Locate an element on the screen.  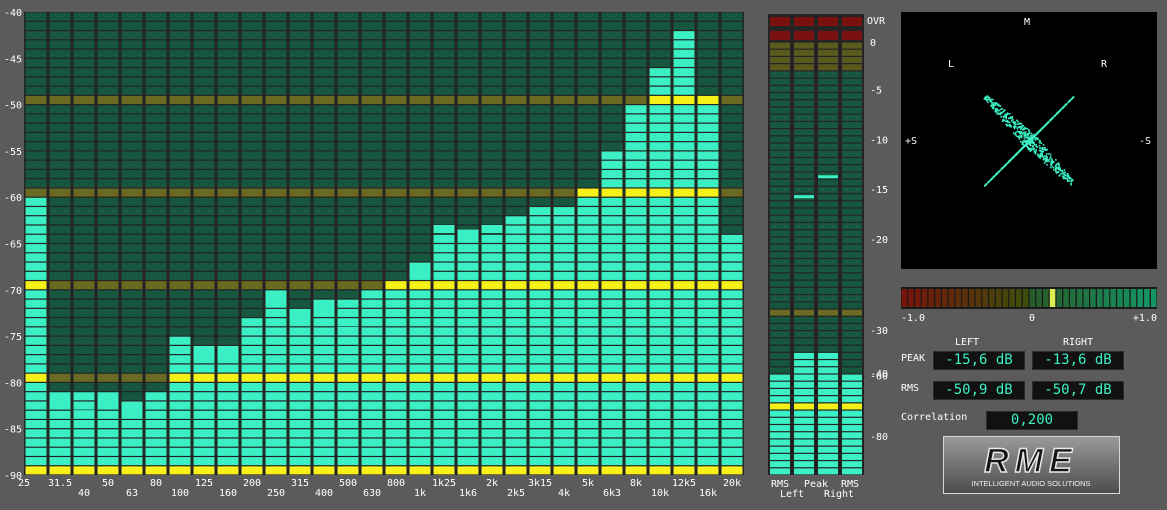
level-channel is located at coordinates (852, 246).